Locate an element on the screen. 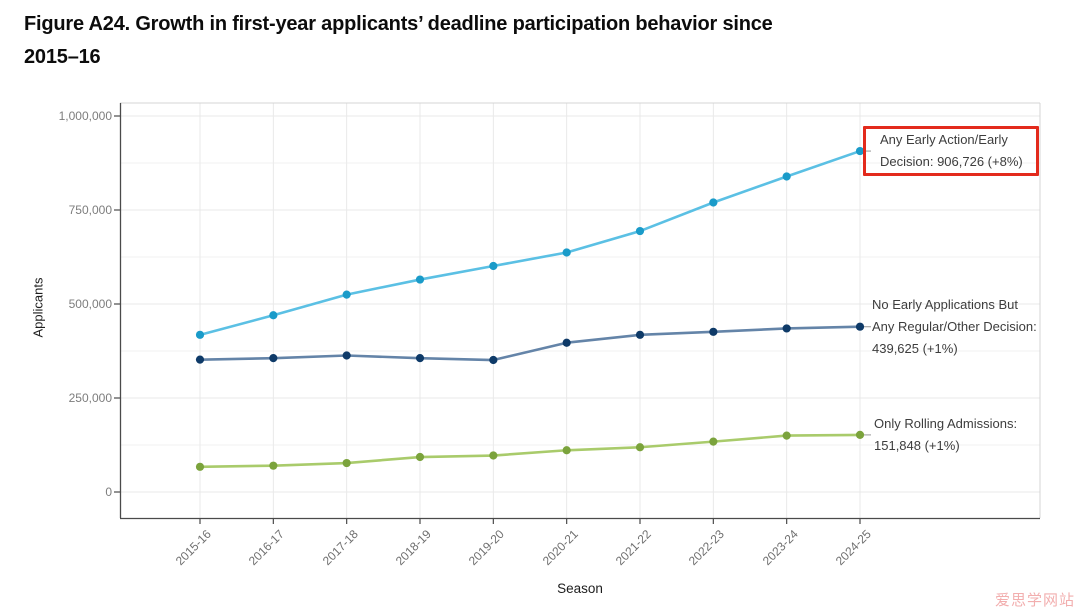  figure-title-line2: 2015–16 is located at coordinates (62, 57).